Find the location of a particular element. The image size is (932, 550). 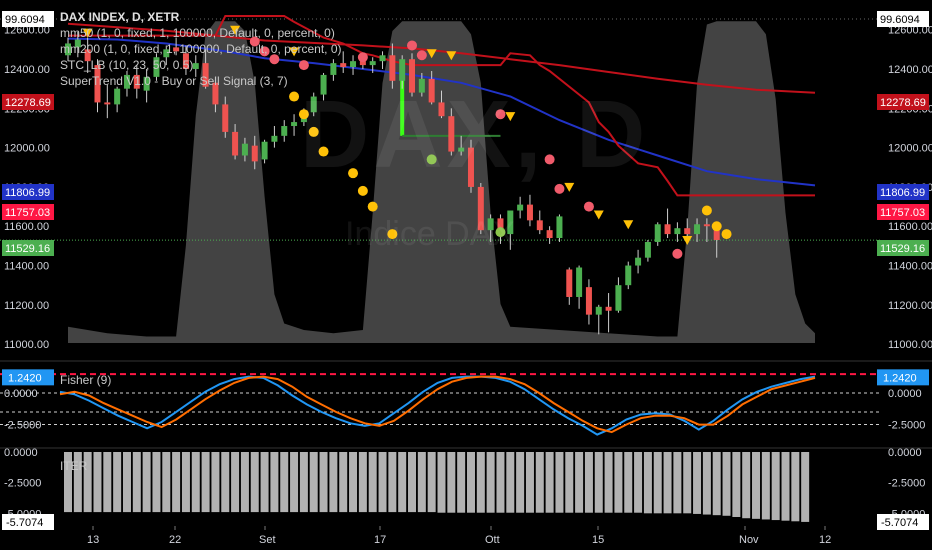

price-label: 99.6094 is located at coordinates (25, 20).